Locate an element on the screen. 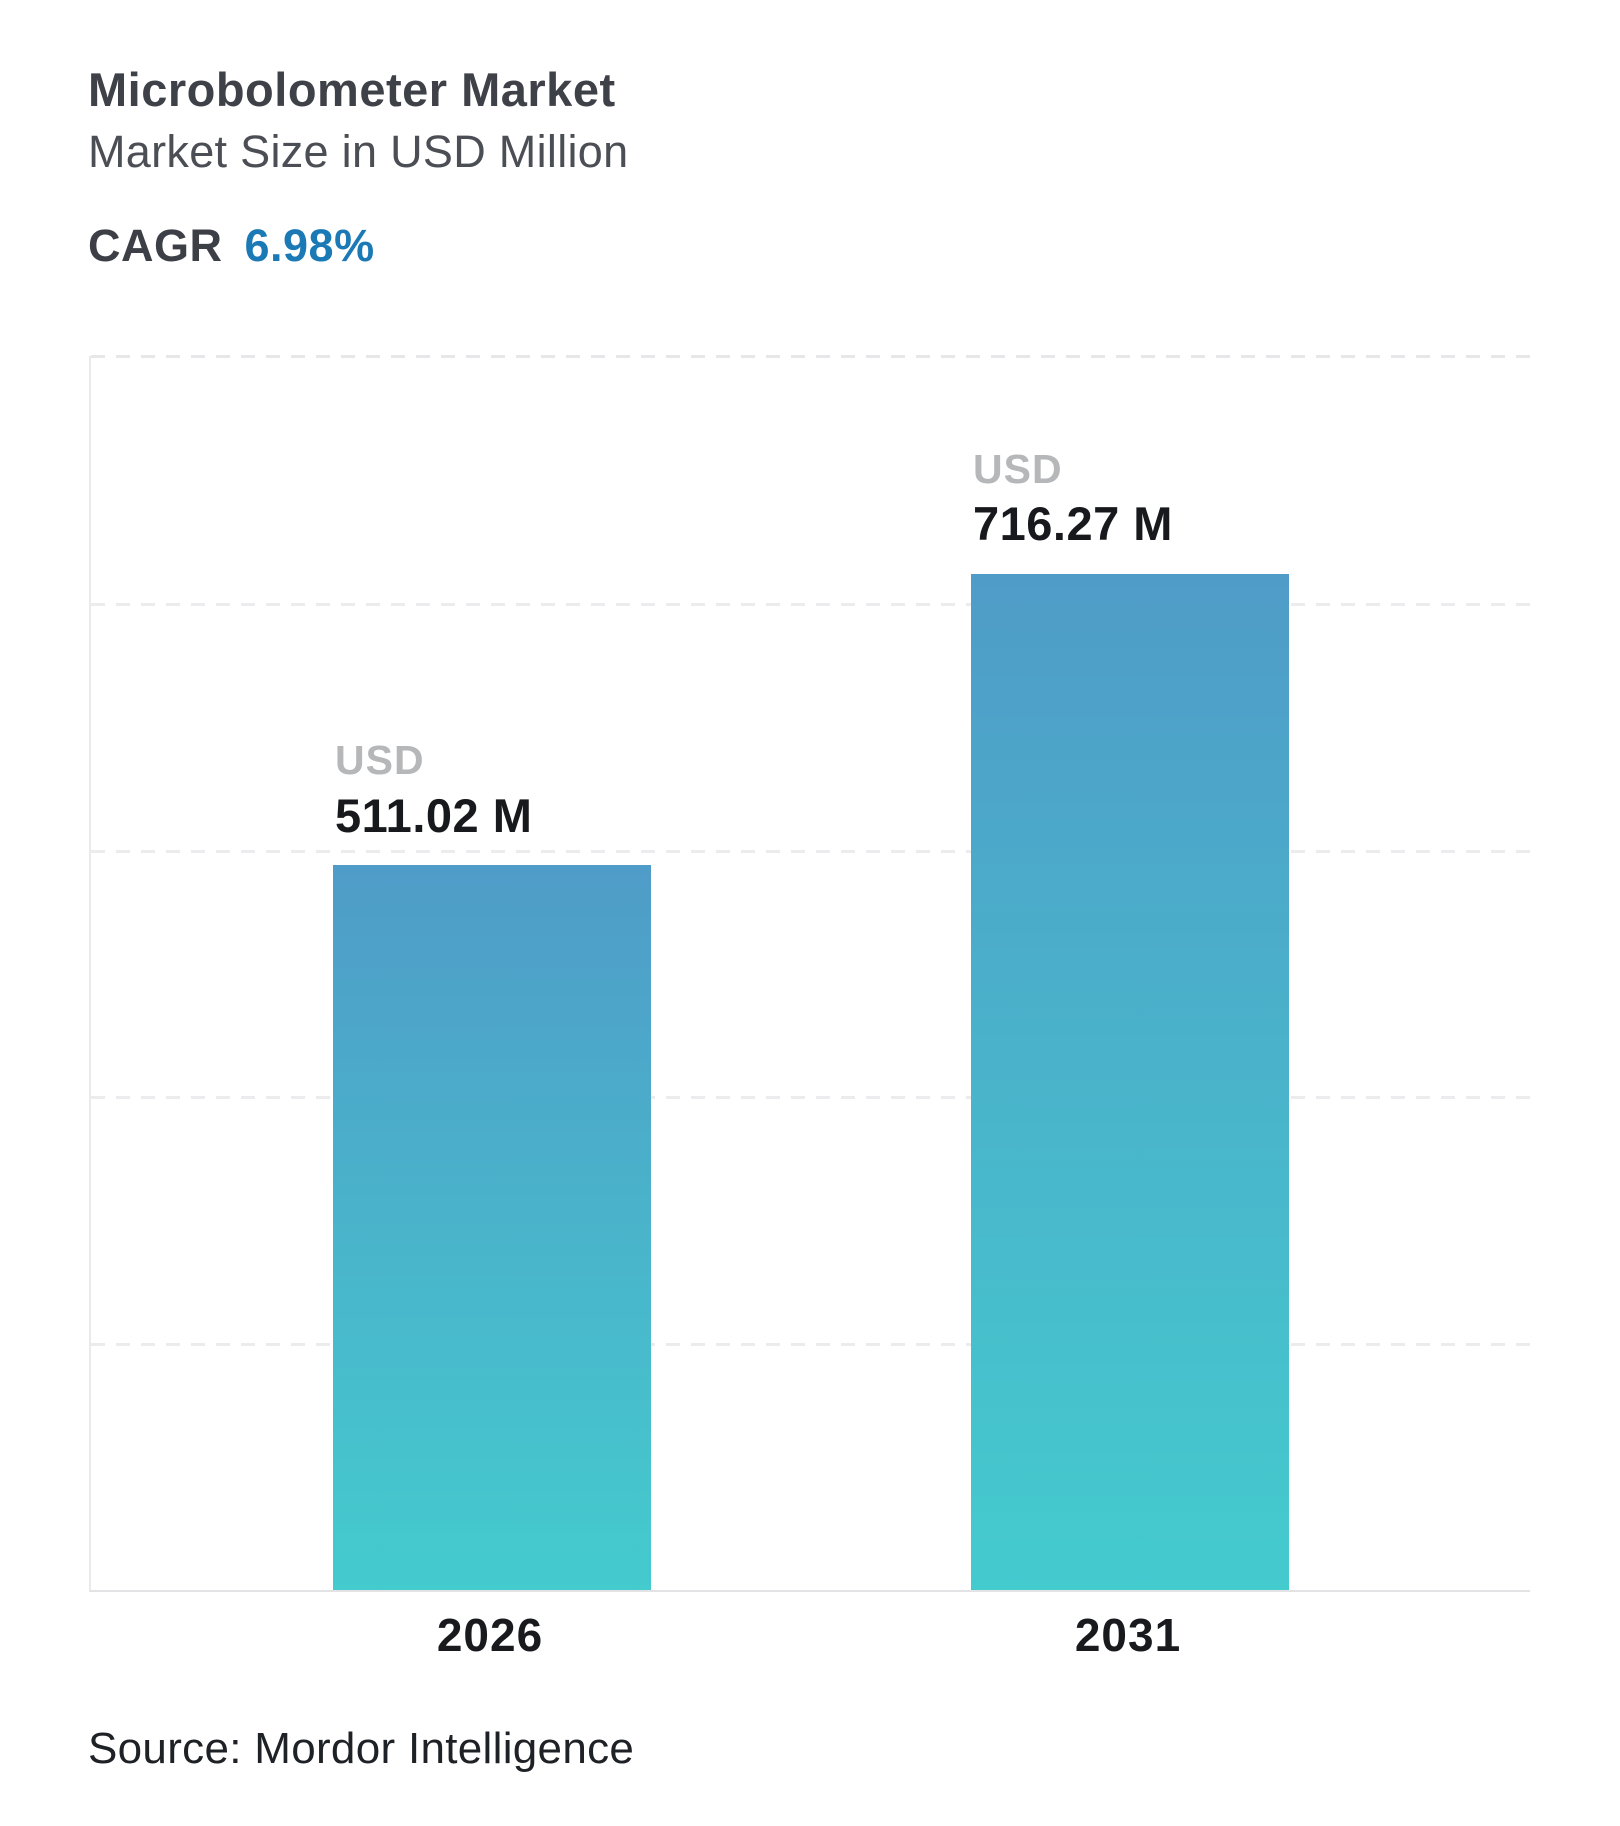 Image resolution: width=1620 pixels, height=1826 pixels. chart-title: Microbolometer Market is located at coordinates (352, 89).